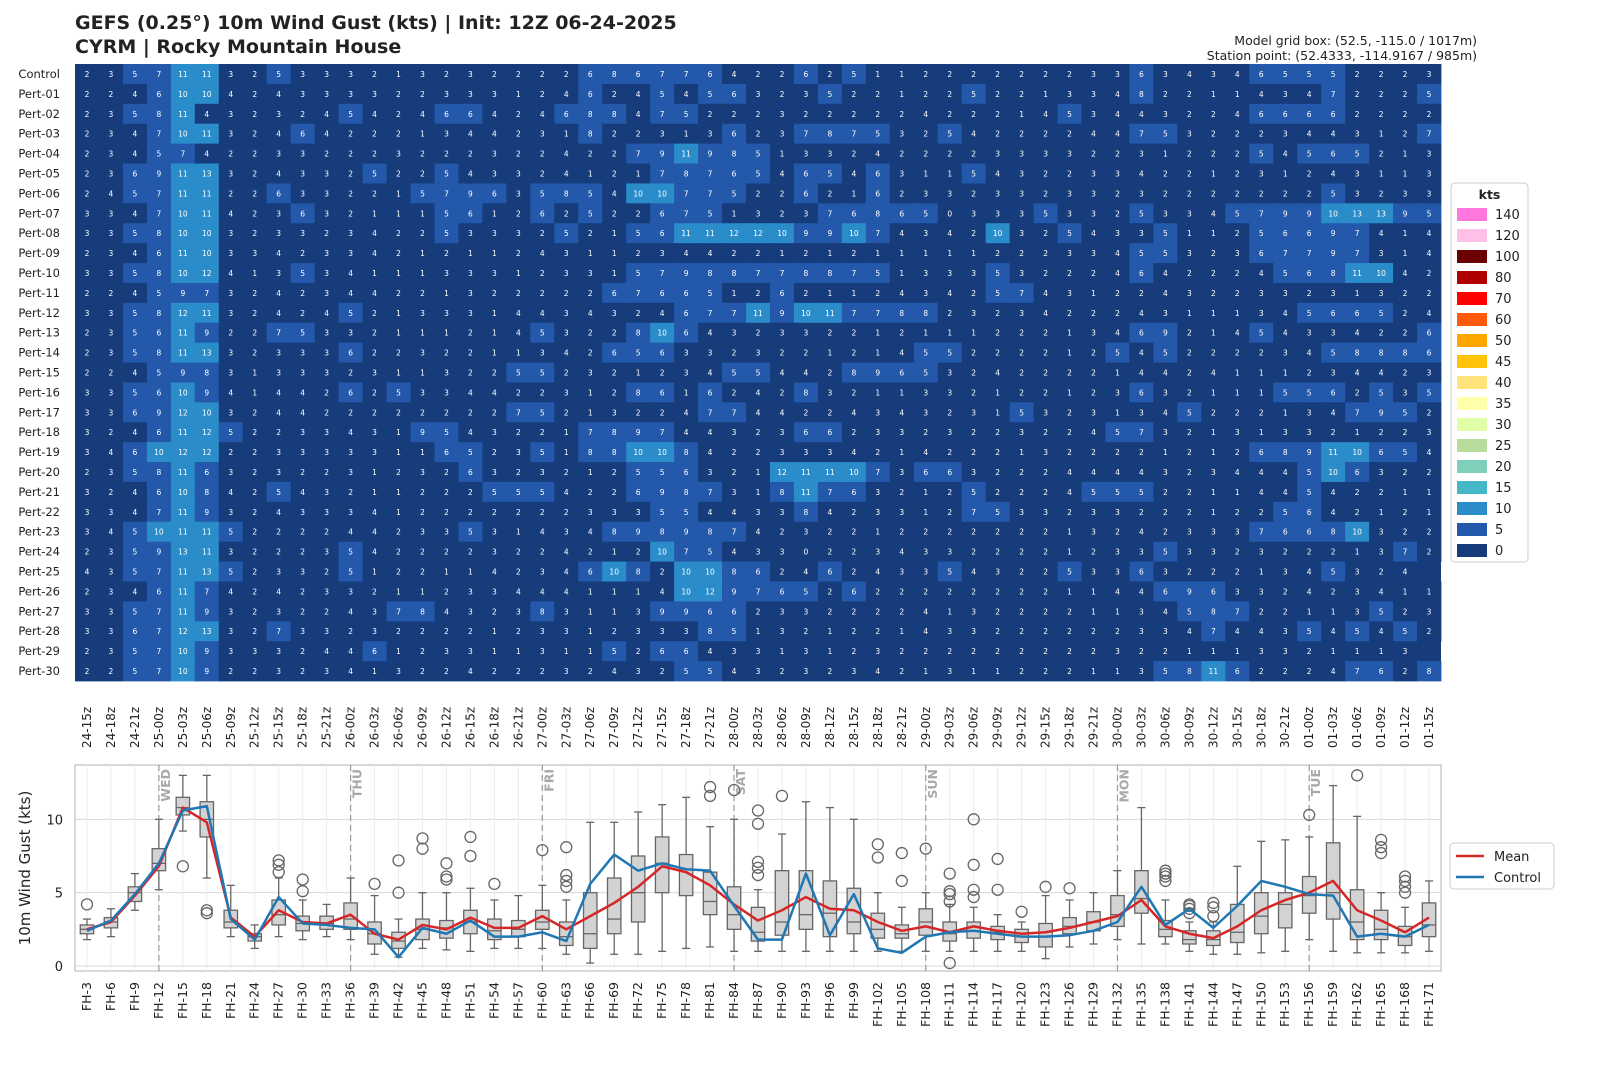 The width and height of the screenshot is (1599, 1071). What do you see at coordinates (590, 727) in the screenshot?
I see `time-tick-label: 27-06z` at bounding box center [590, 727].